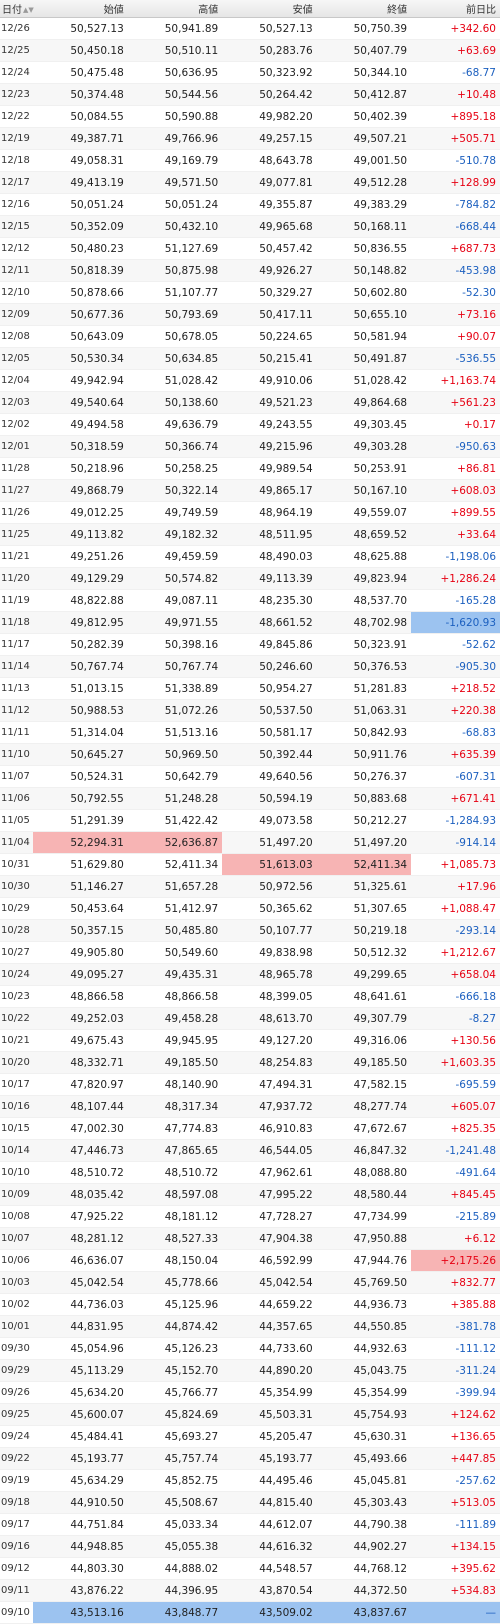  What do you see at coordinates (269, 1194) in the screenshot?
I see `cell-low: 47,995.22` at bounding box center [269, 1194].